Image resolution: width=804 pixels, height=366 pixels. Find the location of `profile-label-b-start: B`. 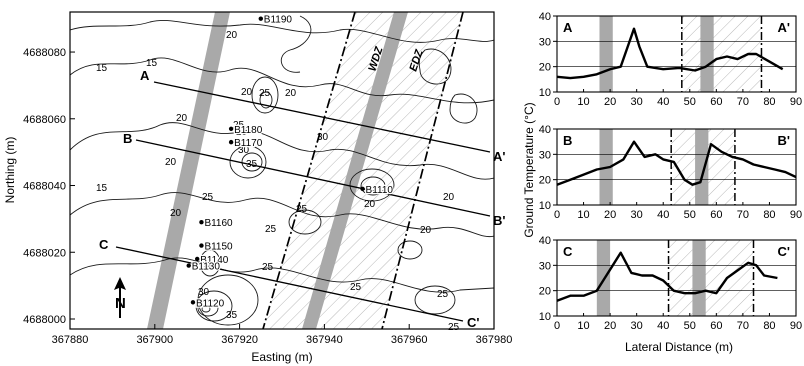

profile-label-b-start: B is located at coordinates (127, 138).